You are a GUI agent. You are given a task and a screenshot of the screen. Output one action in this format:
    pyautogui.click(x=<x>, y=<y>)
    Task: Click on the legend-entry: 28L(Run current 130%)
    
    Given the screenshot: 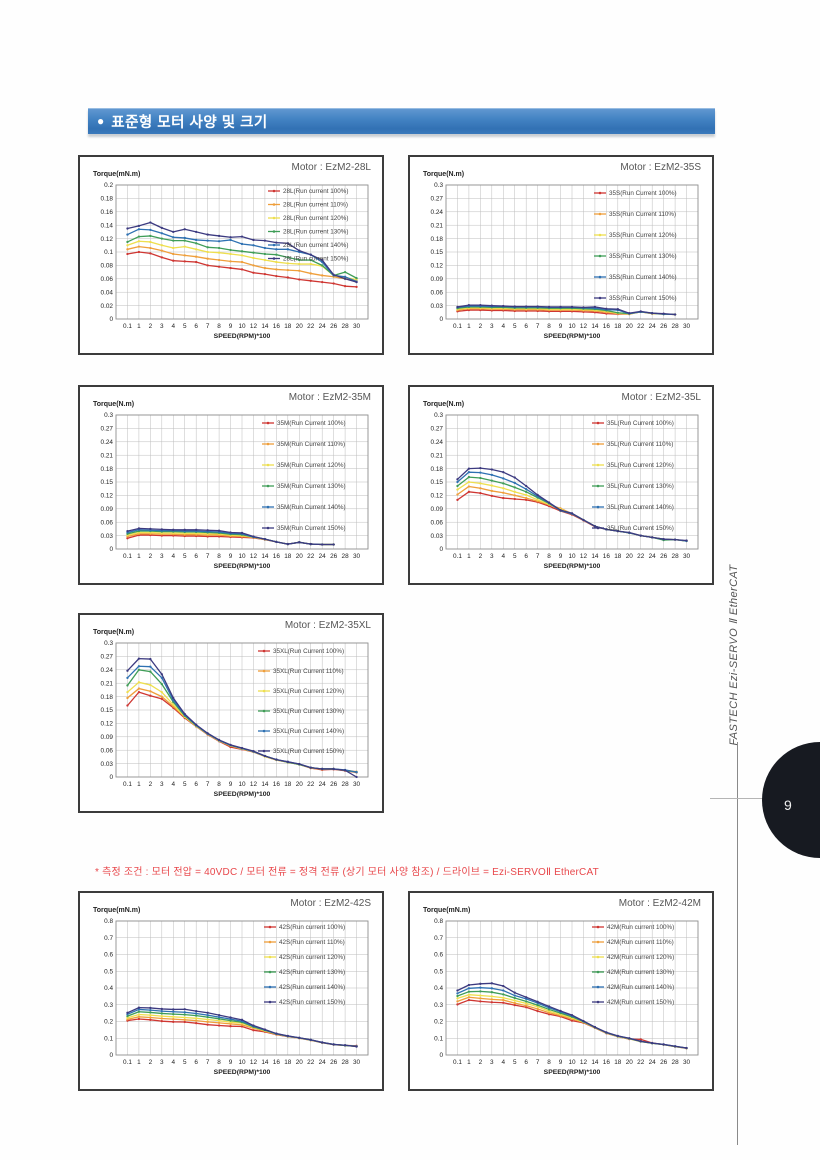 What is the action you would take?
    pyautogui.click(x=308, y=232)
    